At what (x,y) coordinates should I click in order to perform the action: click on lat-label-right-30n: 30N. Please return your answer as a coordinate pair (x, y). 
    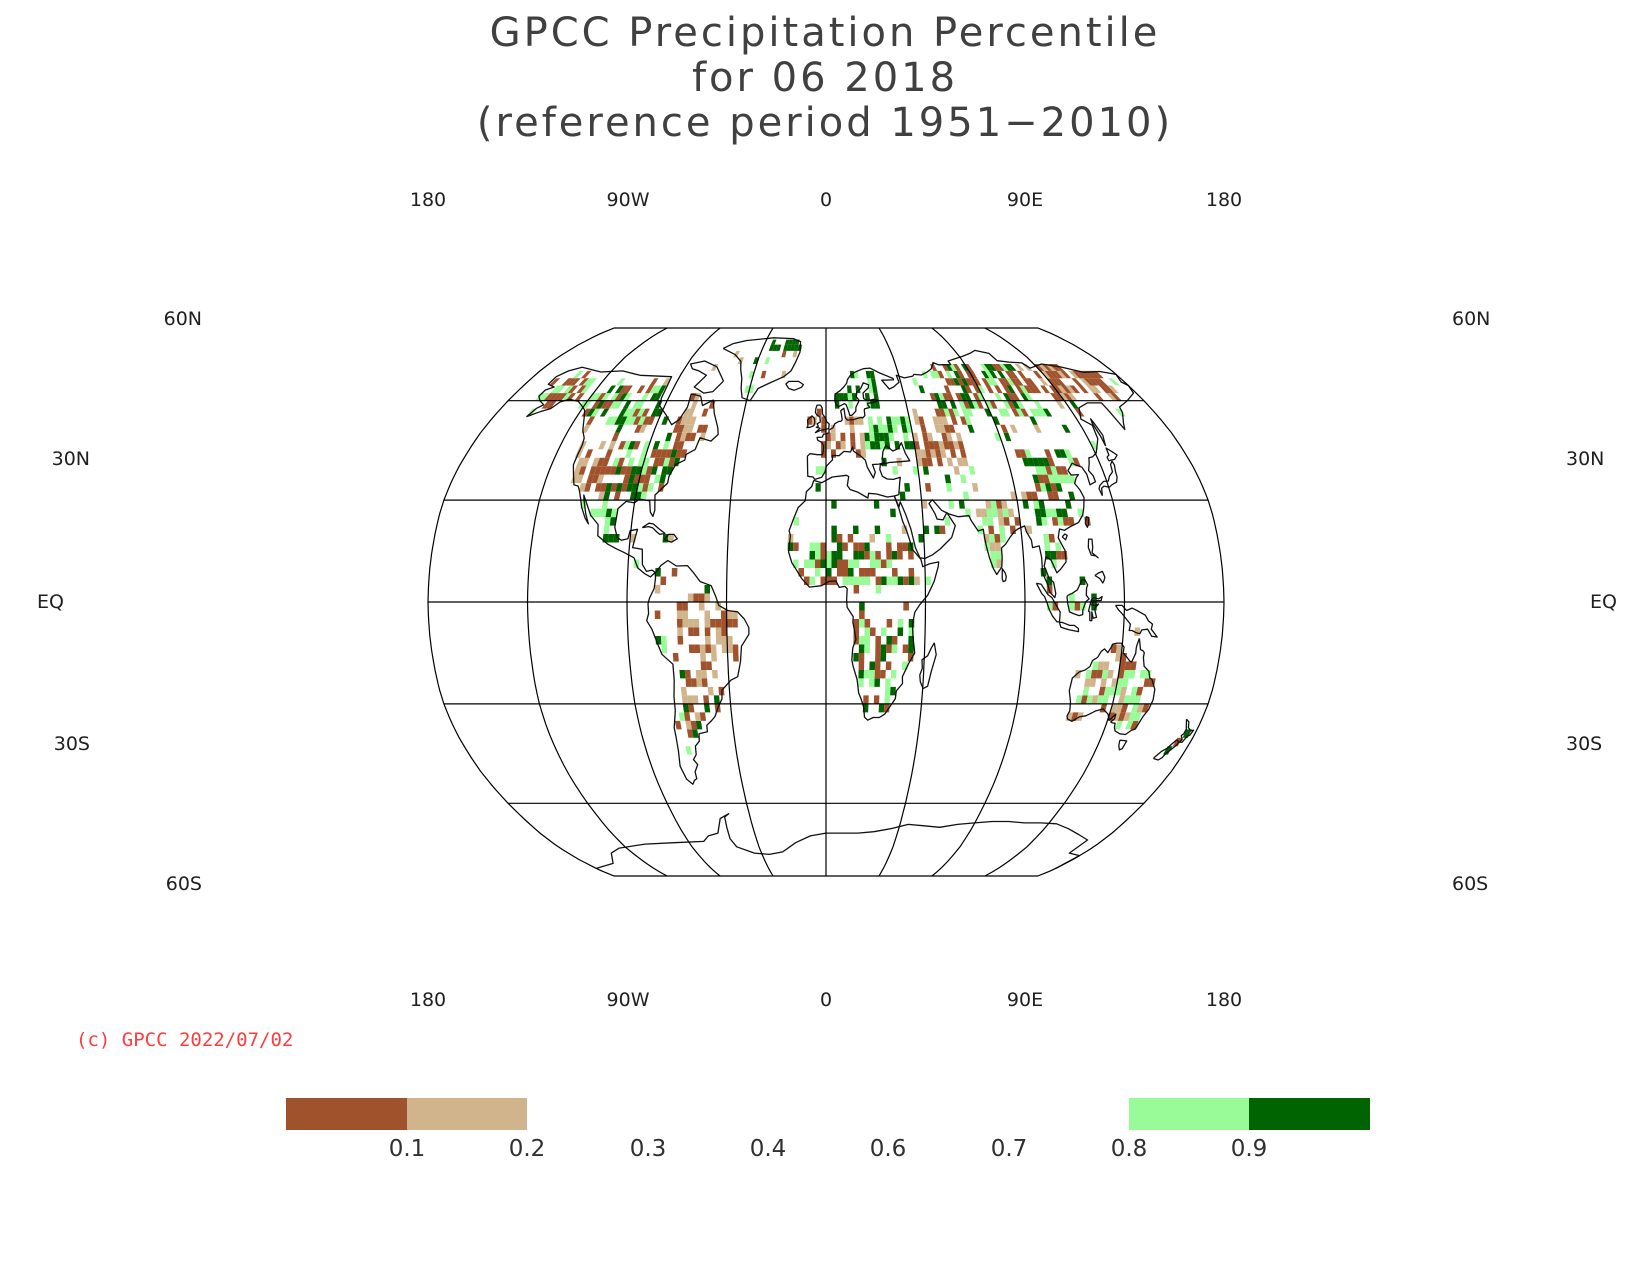
    Looking at the image, I should click on (1585, 459).